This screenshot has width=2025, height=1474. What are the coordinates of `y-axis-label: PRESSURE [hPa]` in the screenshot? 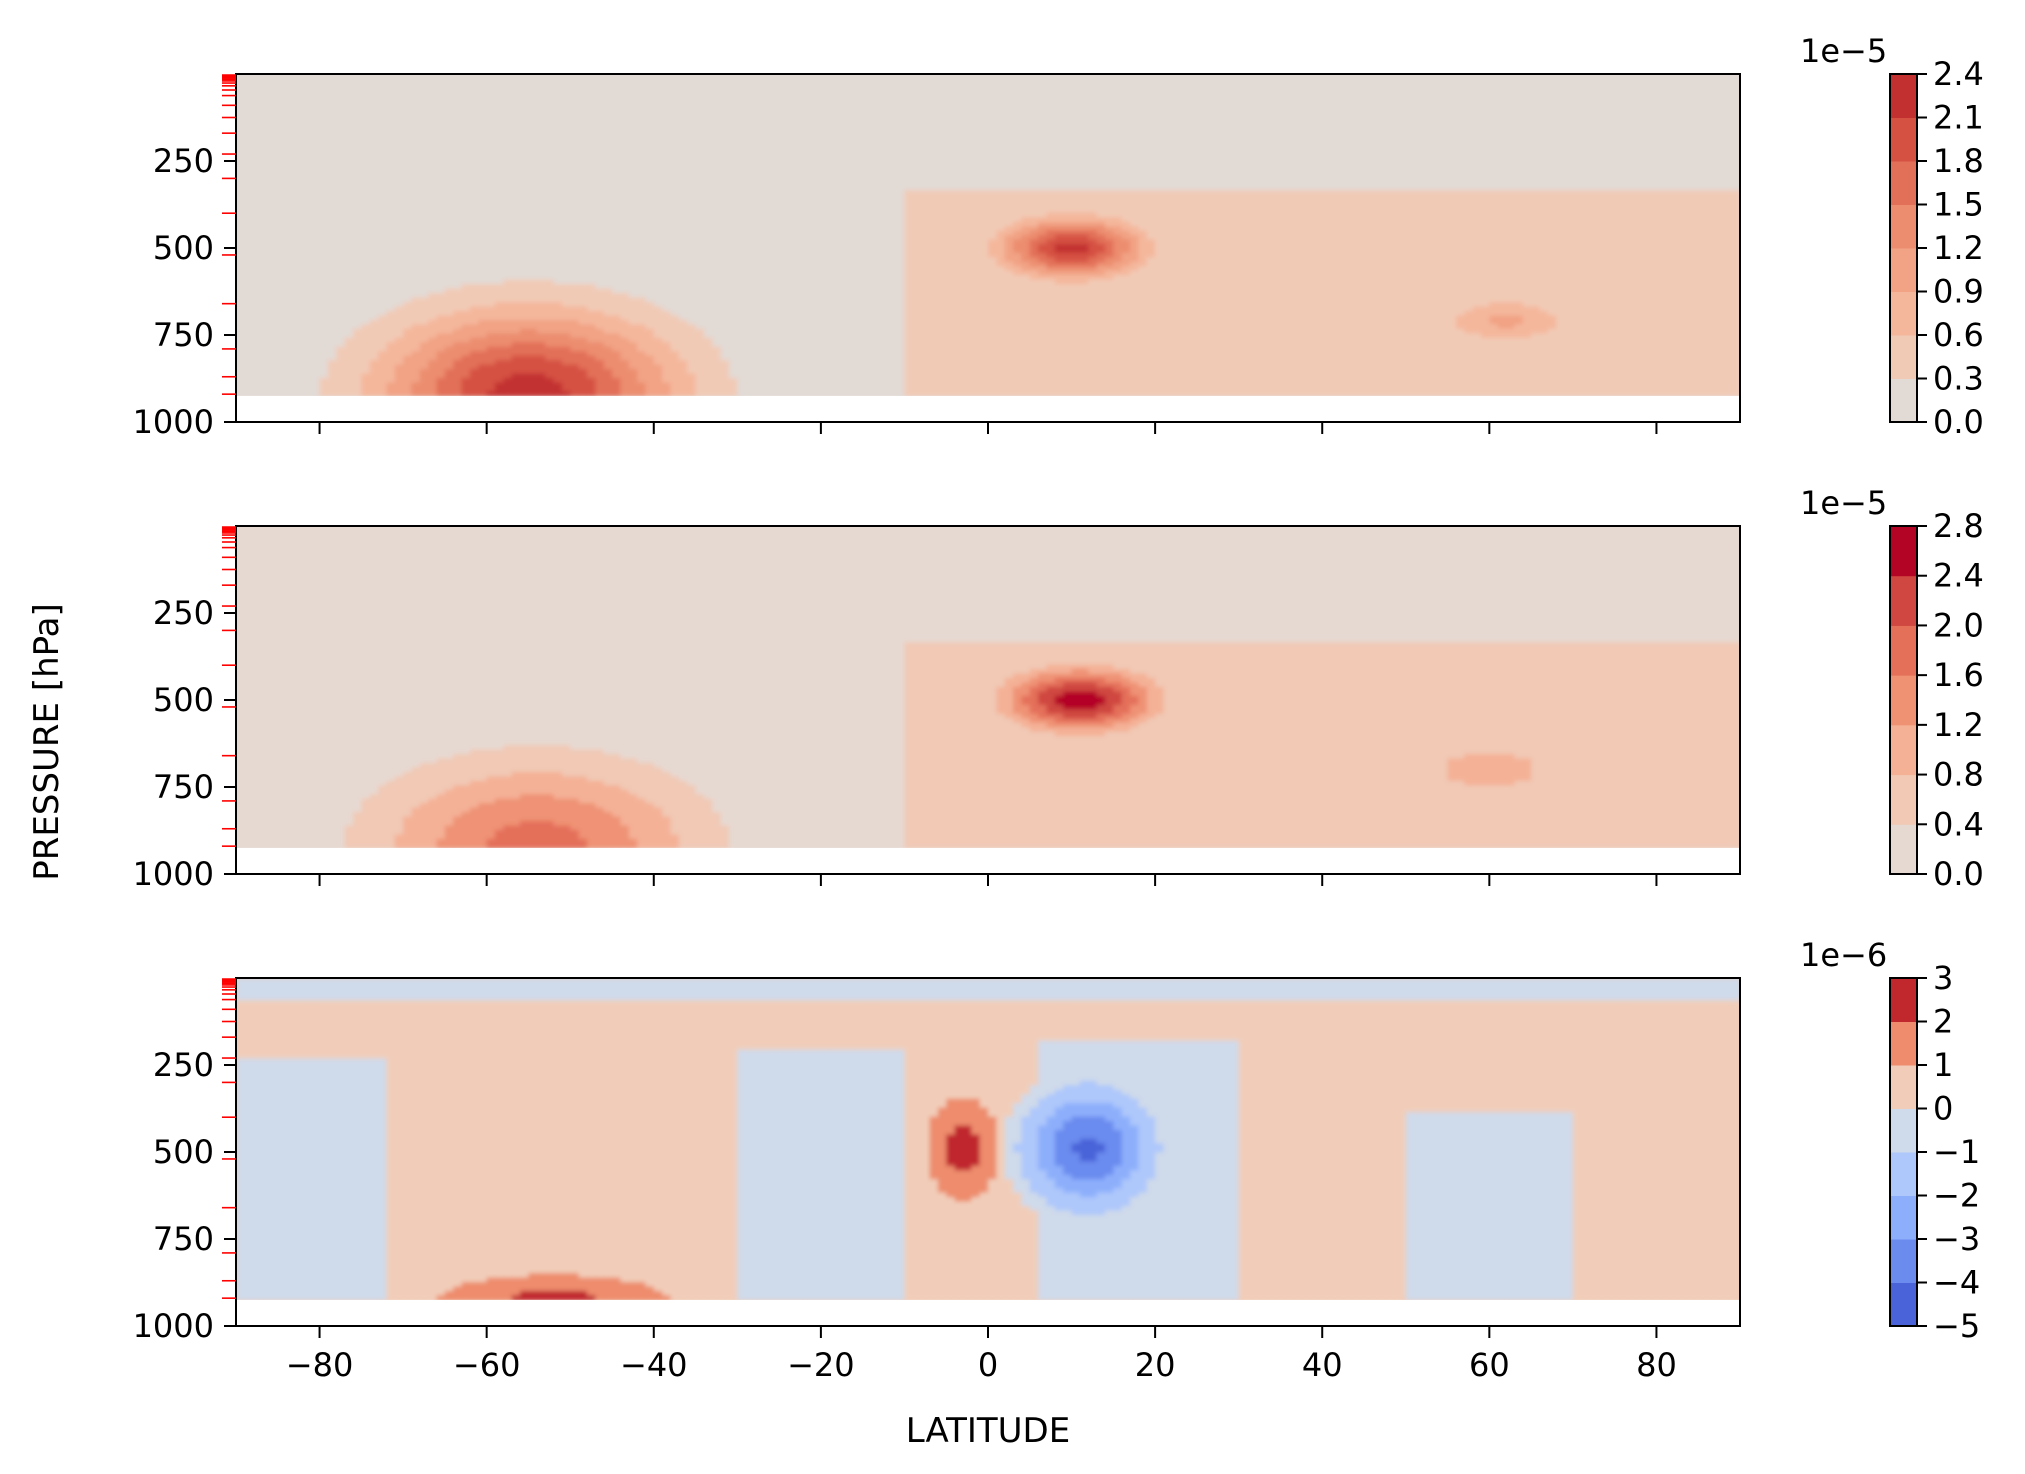 It's located at (47, 741).